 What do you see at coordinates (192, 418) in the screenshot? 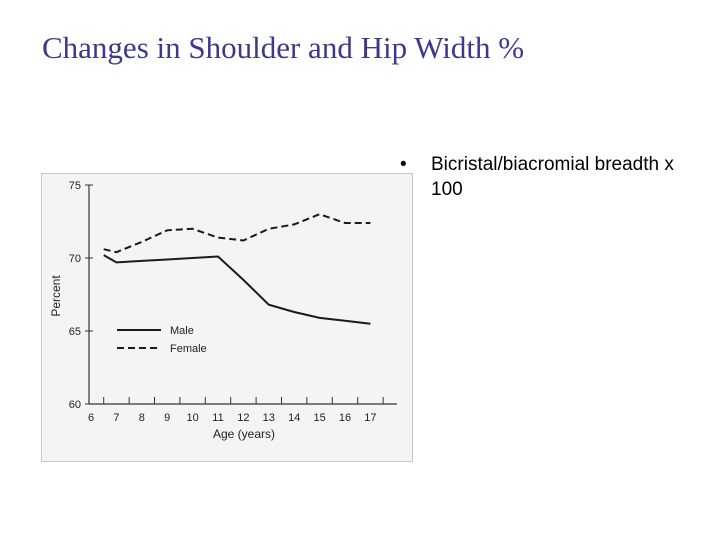
I see `x-tick-label: 10` at bounding box center [192, 418].